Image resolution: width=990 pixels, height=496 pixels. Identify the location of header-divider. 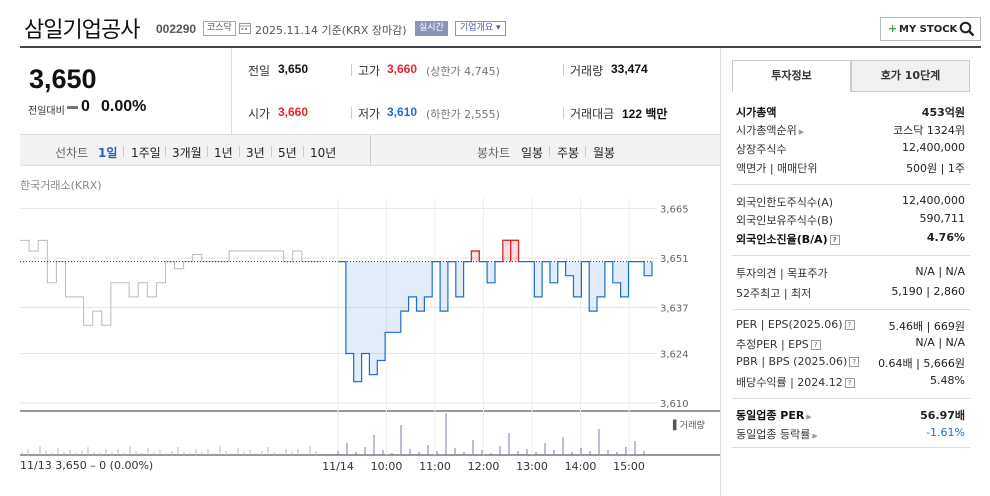
(500, 47).